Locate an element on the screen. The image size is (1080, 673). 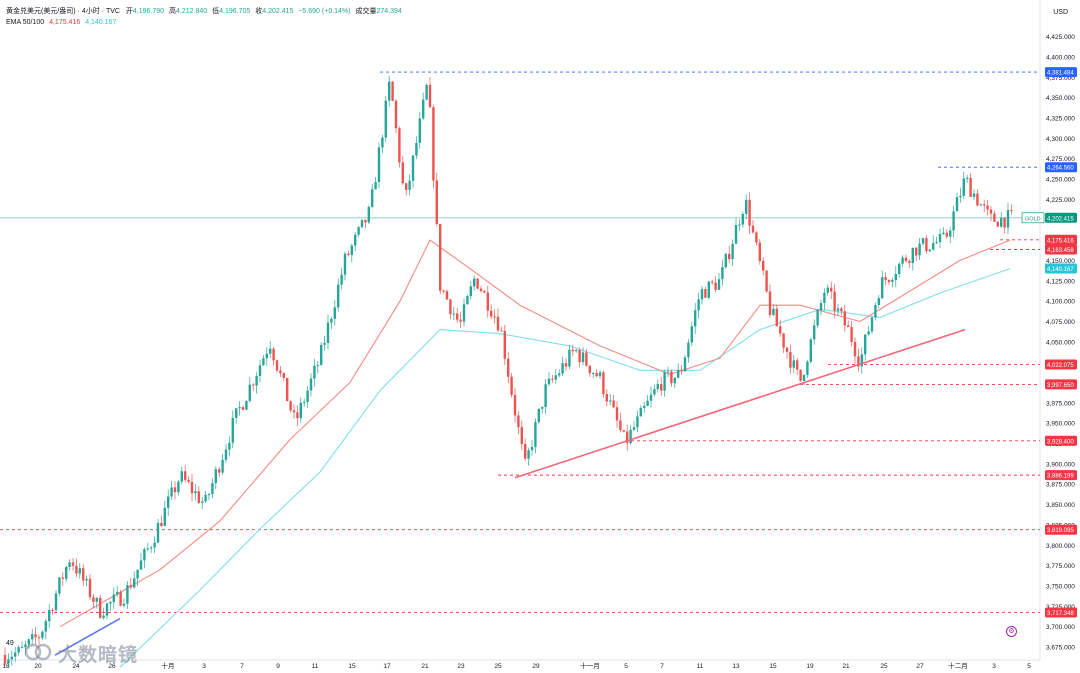
settings-icon: ⚙ is located at coordinates (1011, 631).